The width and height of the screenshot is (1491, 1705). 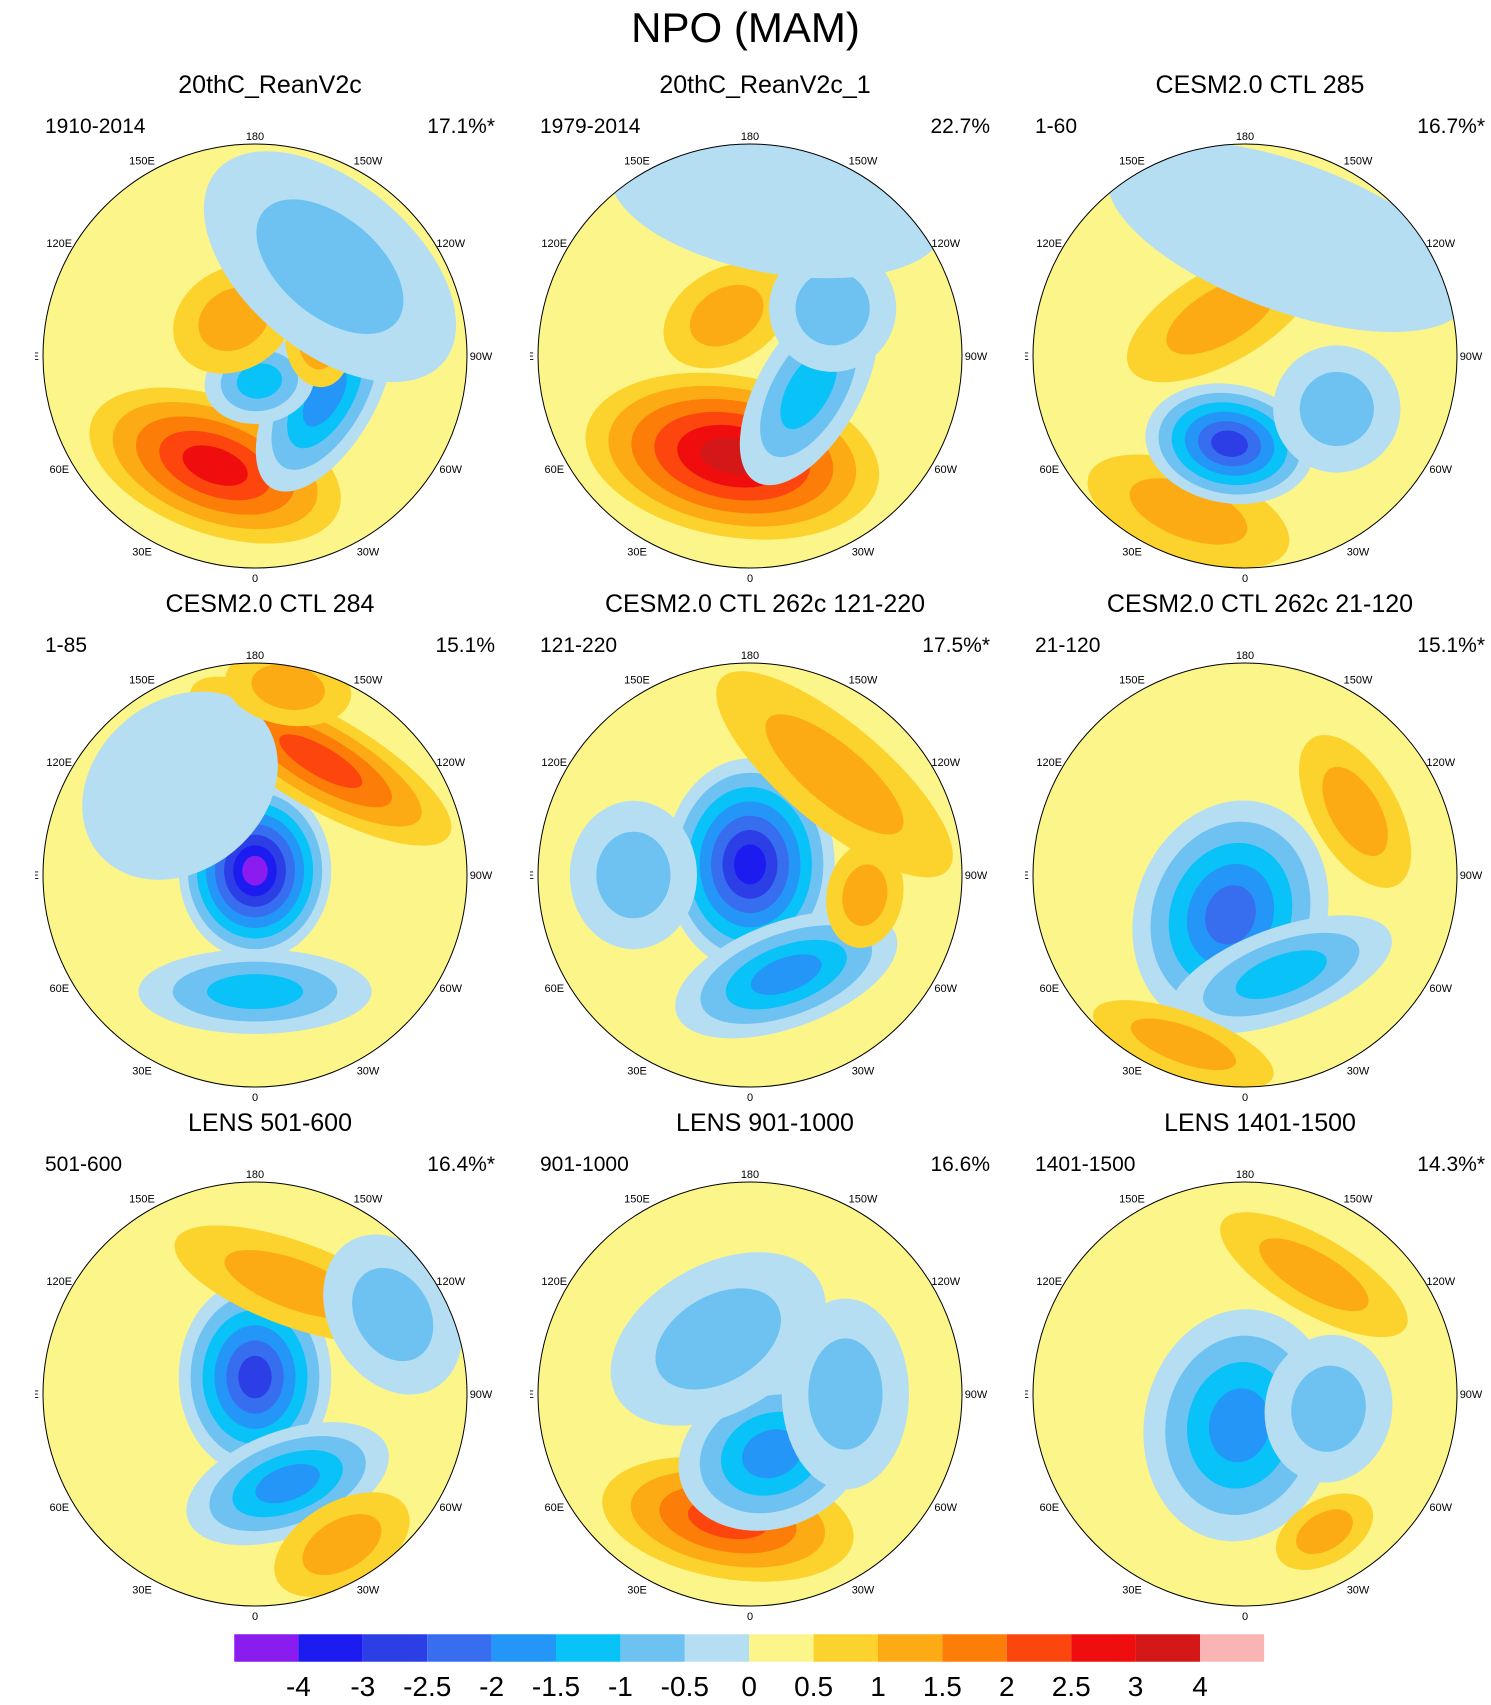 What do you see at coordinates (1260, 85) in the screenshot?
I see `panel-title: CESM2.0 CTL 285` at bounding box center [1260, 85].